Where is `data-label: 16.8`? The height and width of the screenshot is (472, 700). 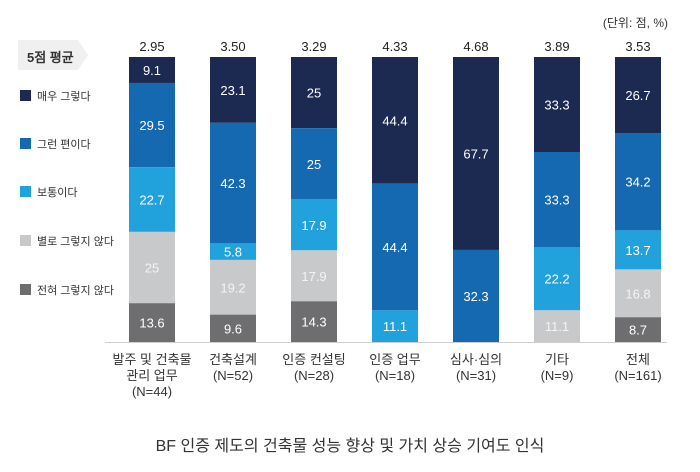 data-label: 16.8 is located at coordinates (637, 293).